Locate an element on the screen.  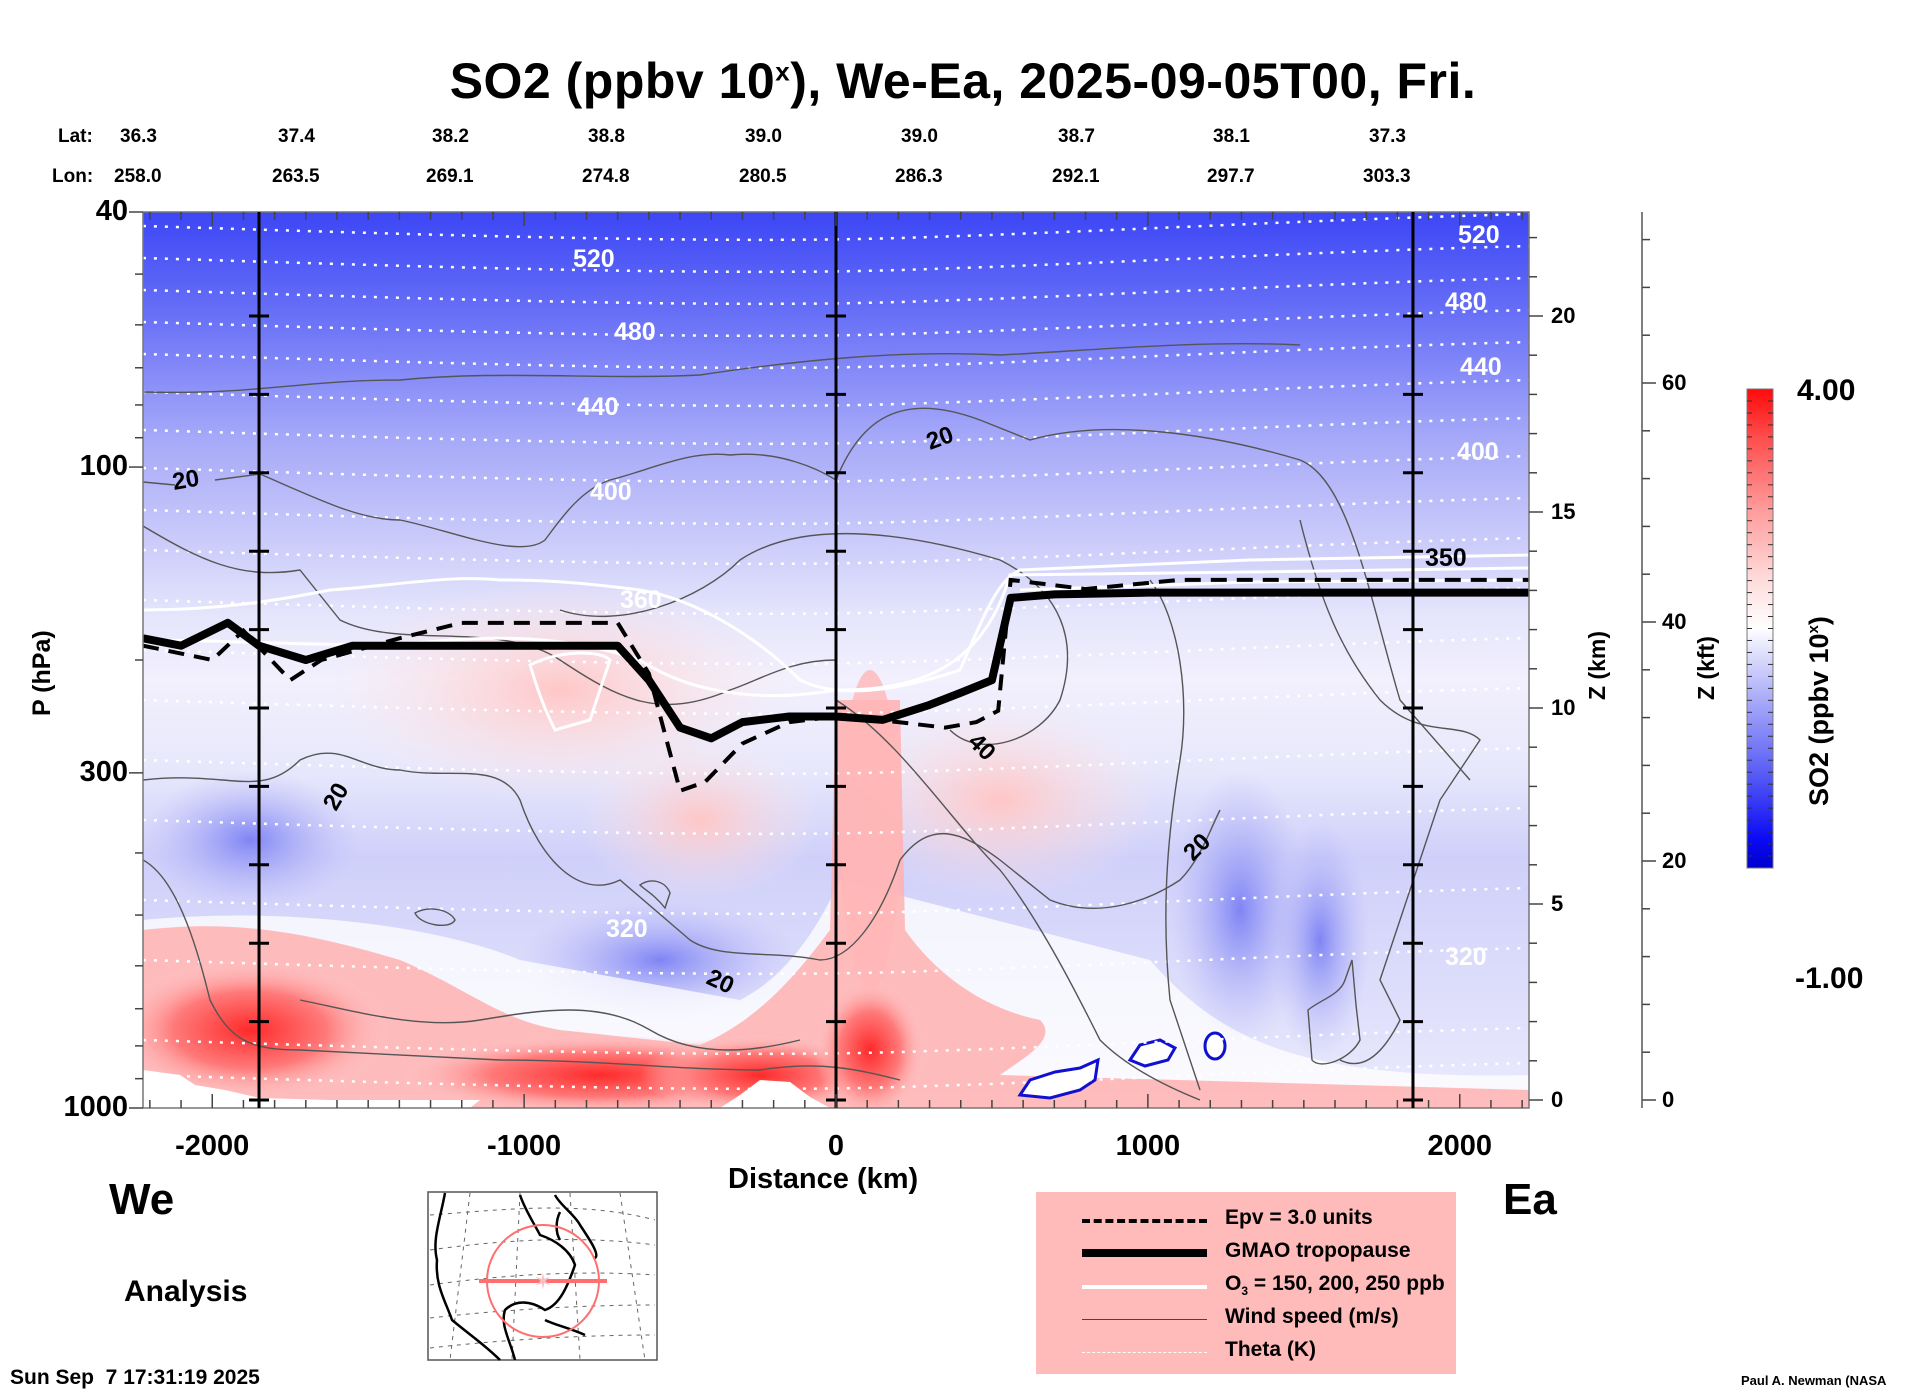
title-suffix: ), We-Ea, 2025-09-05T00, Fri. is located at coordinates (1133, 81).